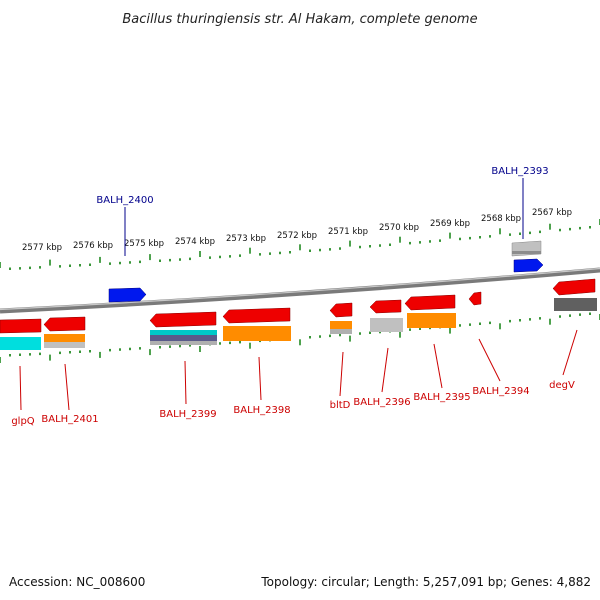  I want to click on gene-glpq-cyan, so click(20, 343).